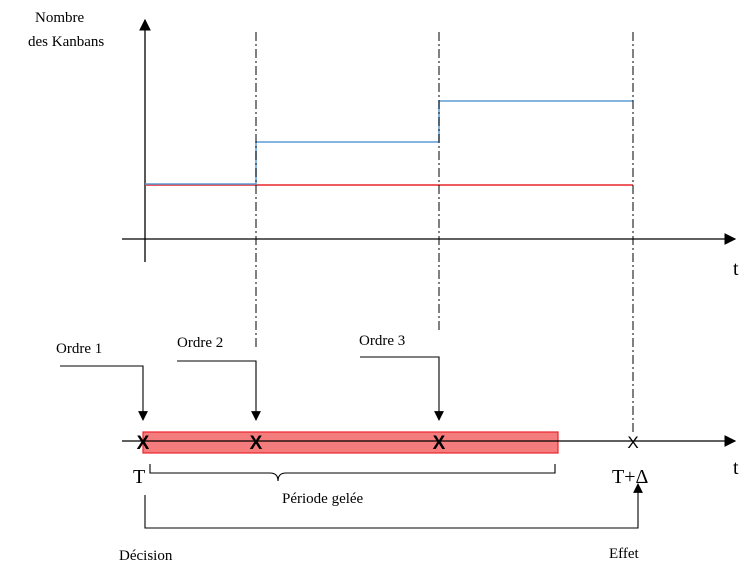 This screenshot has width=745, height=569. Describe the element at coordinates (439, 443) in the screenshot. I see `order-3-marker: X` at that location.